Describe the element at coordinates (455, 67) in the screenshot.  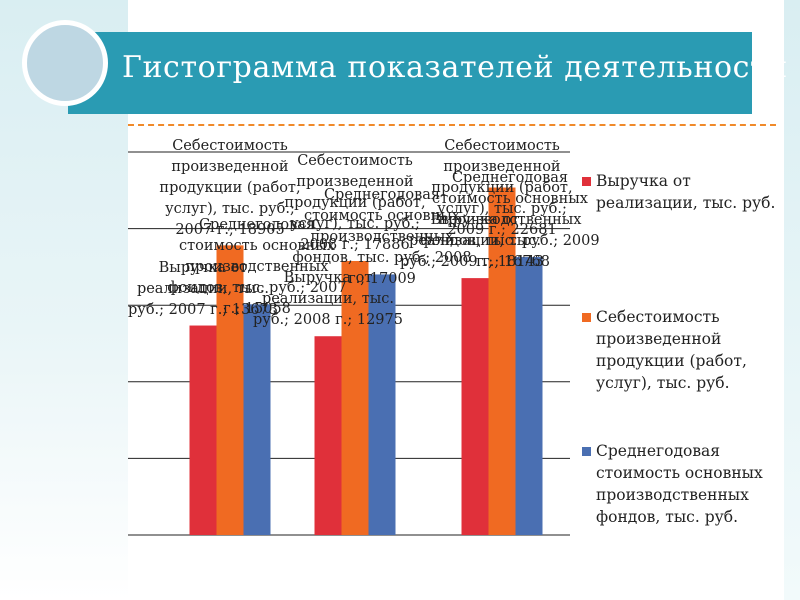
I see `slide-title: Гистограмма показателей деятельности` at that location.